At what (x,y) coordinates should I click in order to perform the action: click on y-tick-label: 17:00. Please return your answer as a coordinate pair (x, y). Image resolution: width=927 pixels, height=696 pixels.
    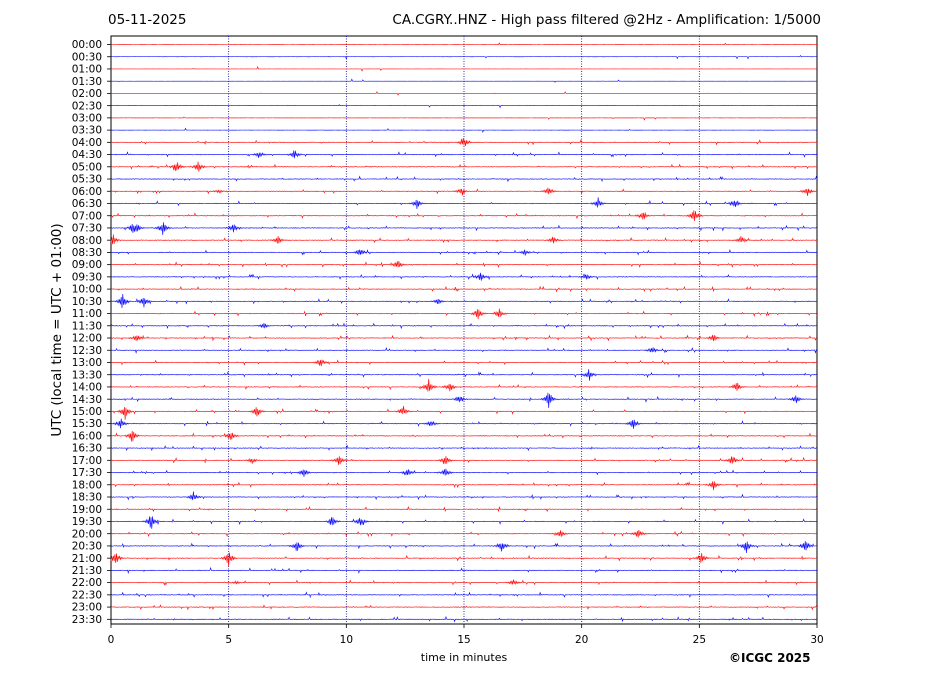
    Looking at the image, I should click on (87, 461).